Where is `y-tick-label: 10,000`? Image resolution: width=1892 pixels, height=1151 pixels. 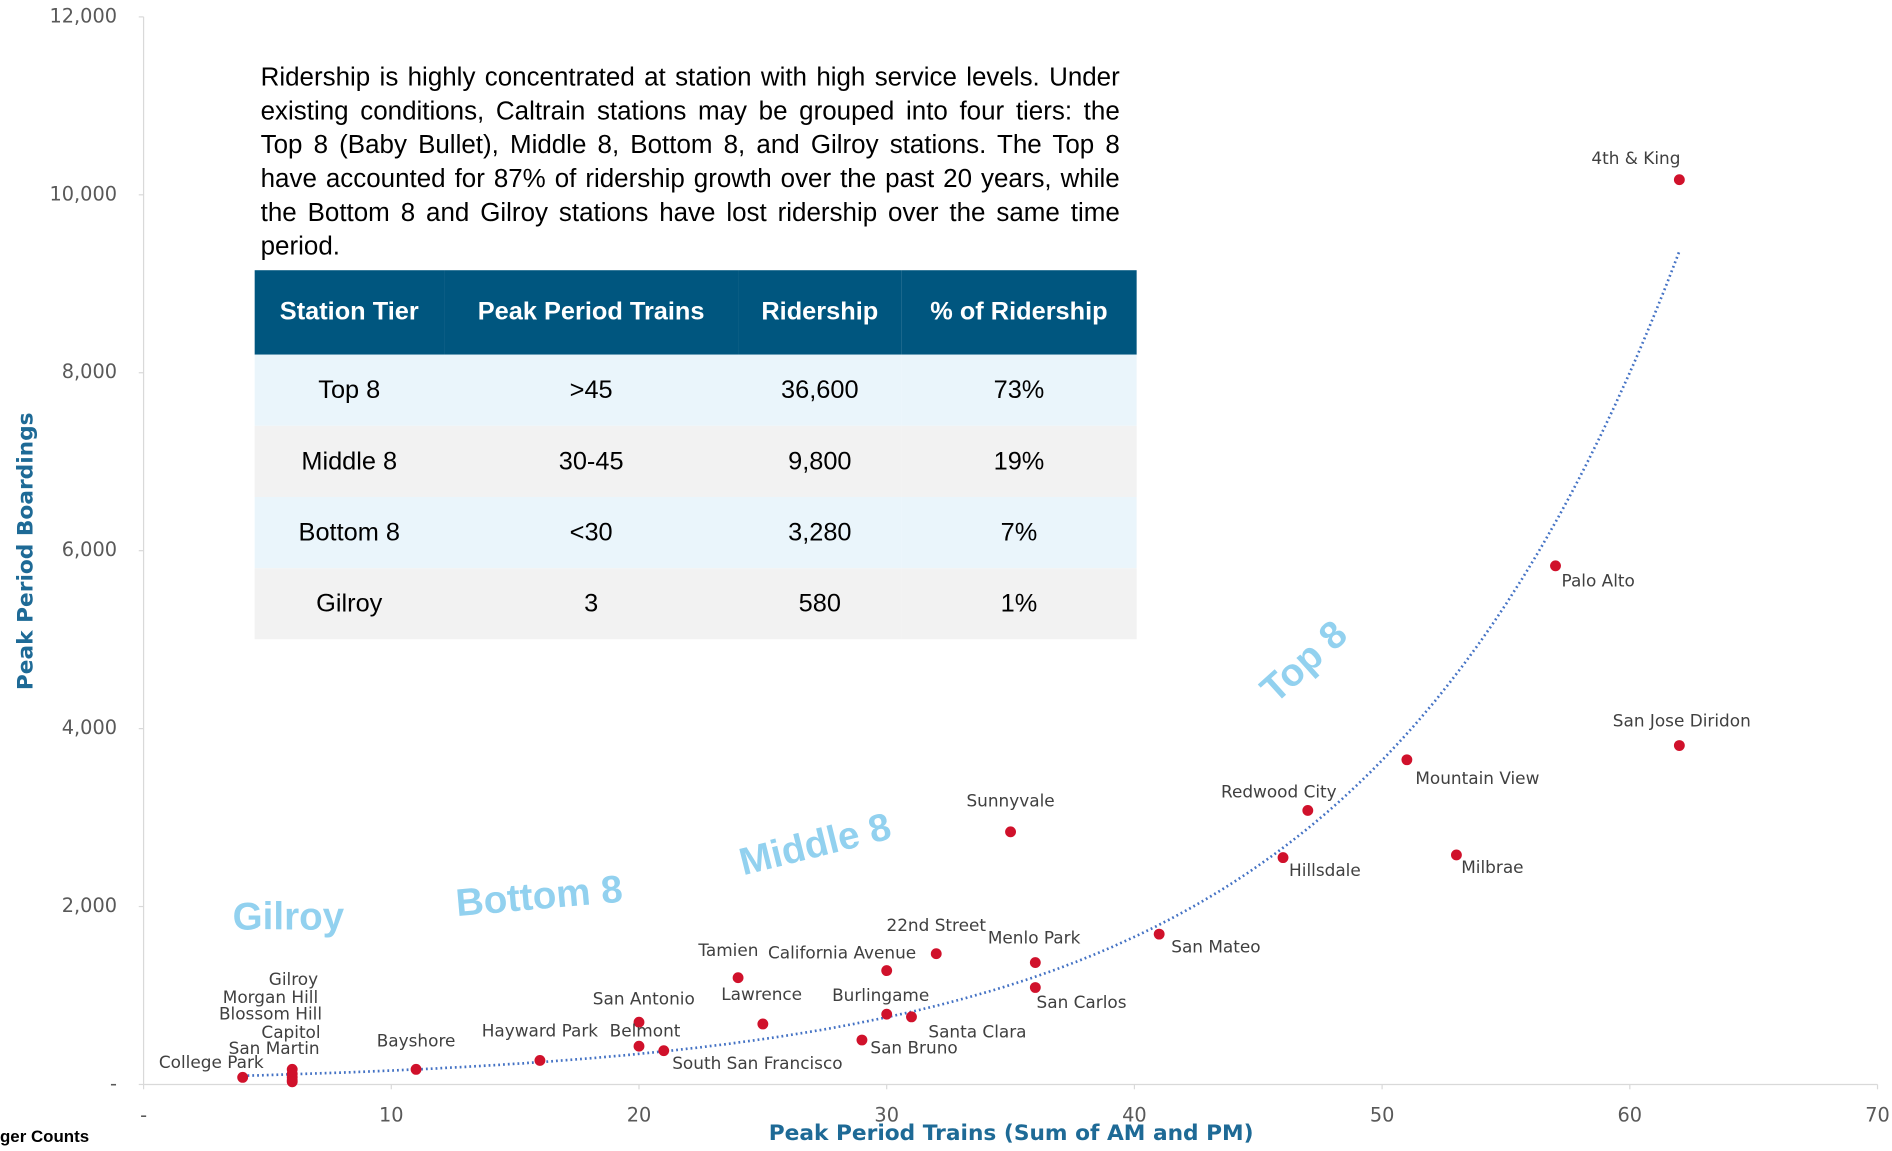
y-tick-label: 10,000 is located at coordinates (84, 193).